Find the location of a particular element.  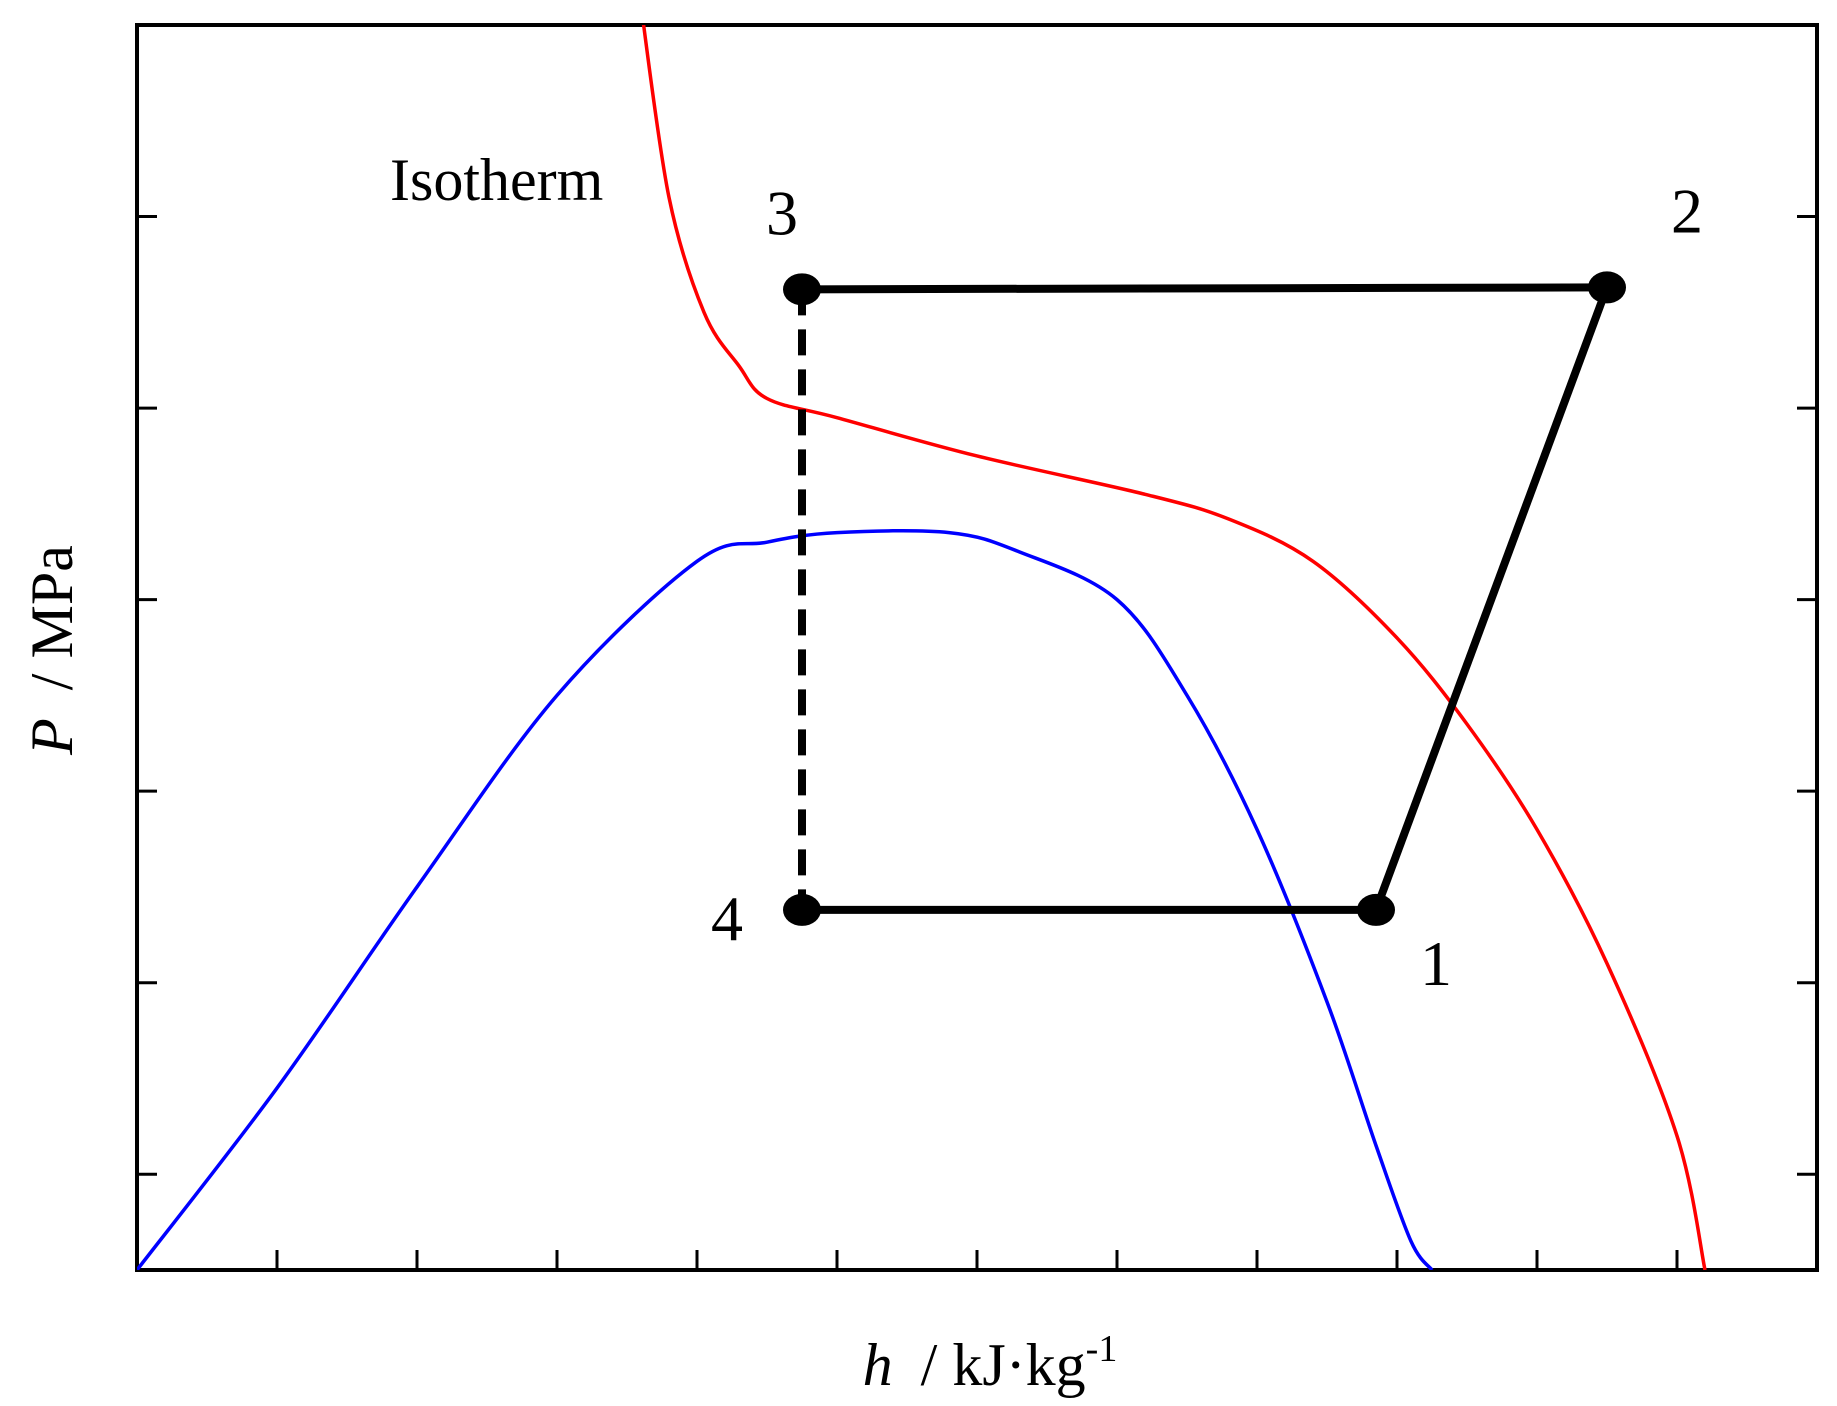

state-label-3: 3 is located at coordinates (782, 212).